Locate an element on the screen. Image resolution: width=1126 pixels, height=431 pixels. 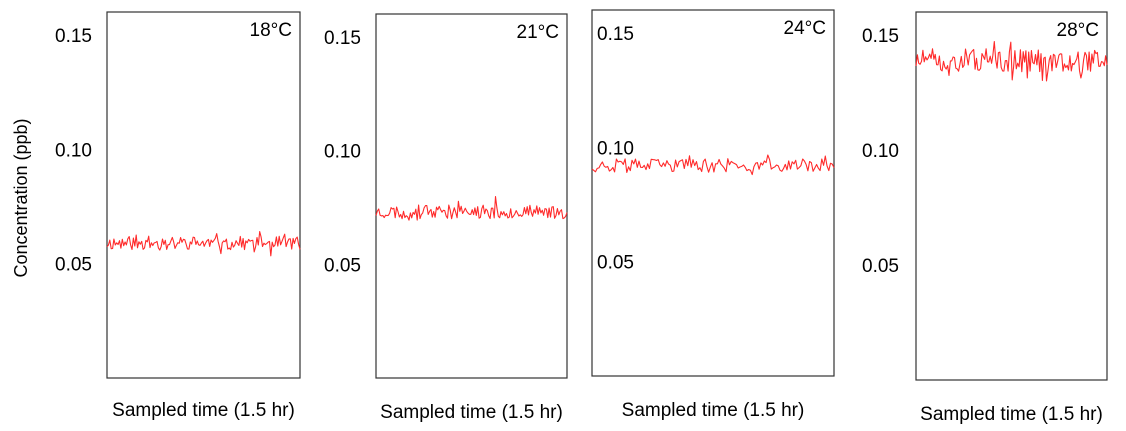
panel-title: 18°C is located at coordinates (271, 30).